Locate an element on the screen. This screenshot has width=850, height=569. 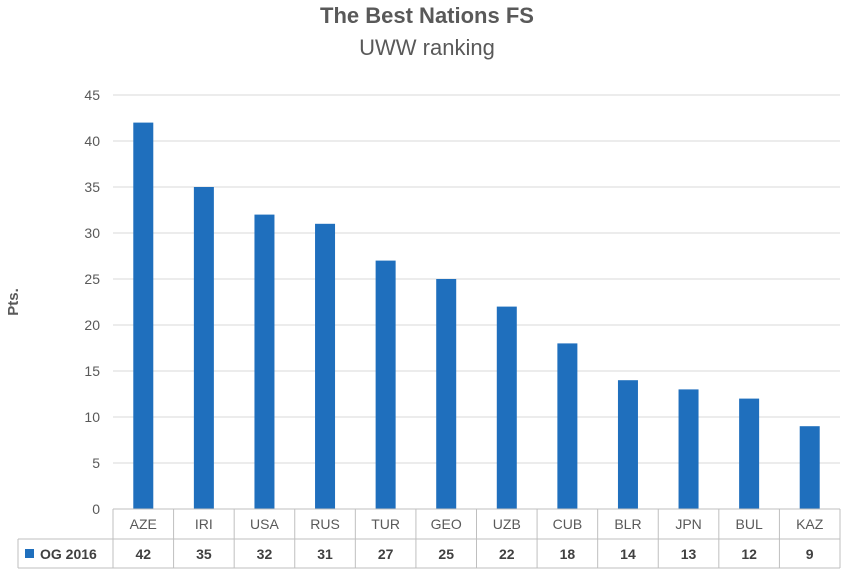
data-label: 31 is located at coordinates (325, 554).